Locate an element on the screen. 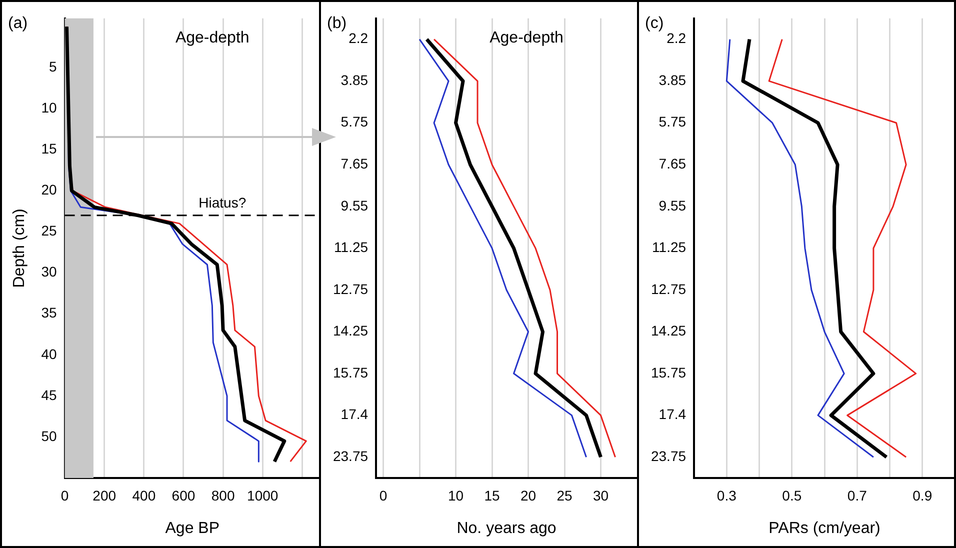  y-tick-label: 30 is located at coordinates (49, 272).